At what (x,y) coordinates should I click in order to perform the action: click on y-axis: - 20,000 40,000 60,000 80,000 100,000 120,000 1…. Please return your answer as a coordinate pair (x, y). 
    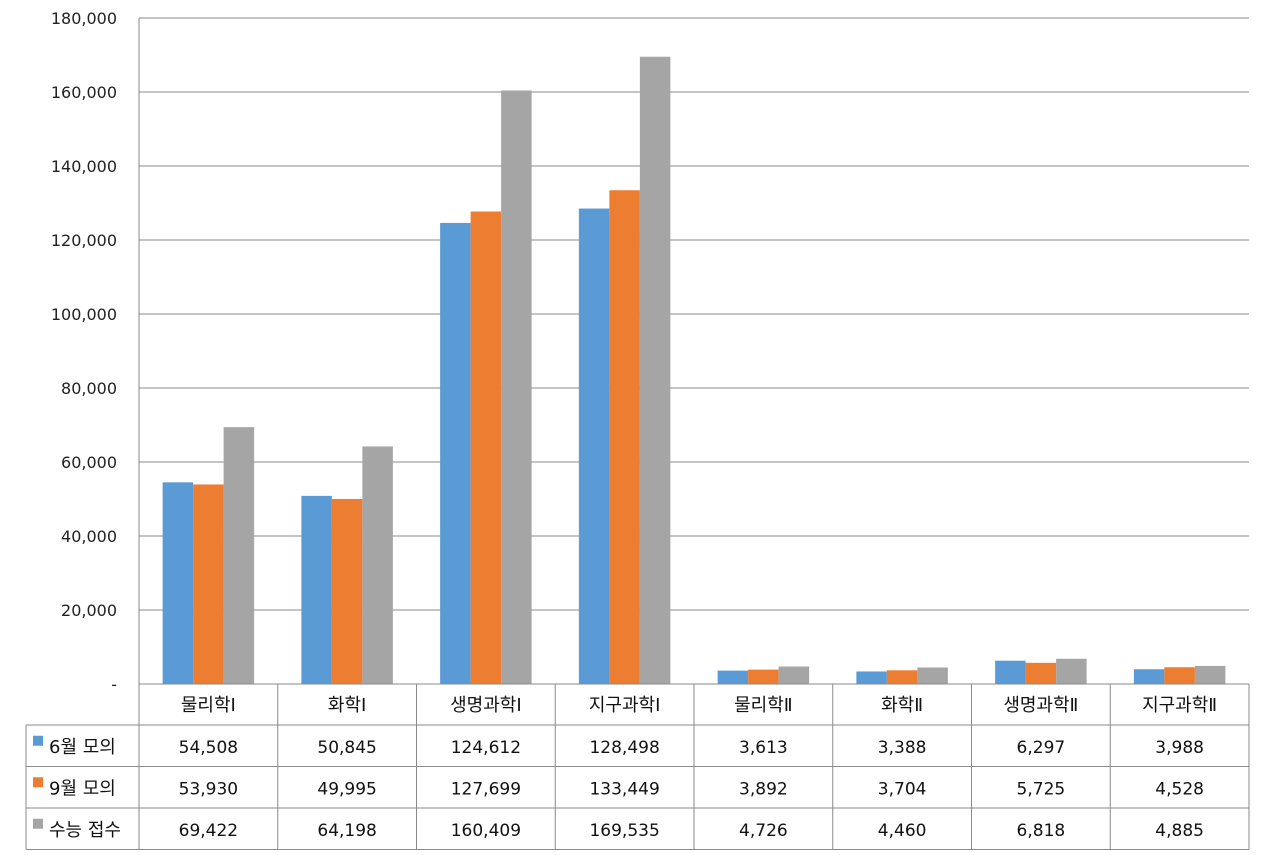
    Looking at the image, I should click on (95, 351).